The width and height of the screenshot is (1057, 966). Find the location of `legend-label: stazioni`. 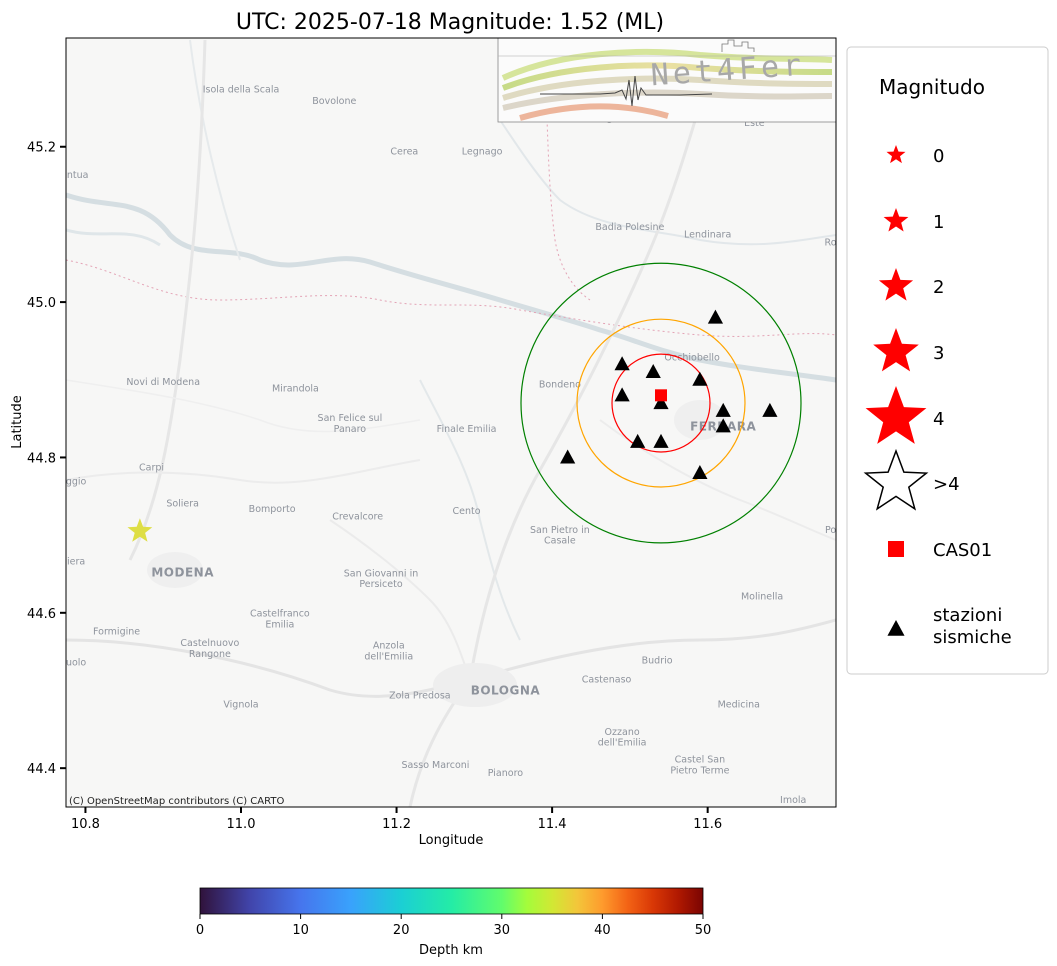

legend-label: stazioni is located at coordinates (967, 615).